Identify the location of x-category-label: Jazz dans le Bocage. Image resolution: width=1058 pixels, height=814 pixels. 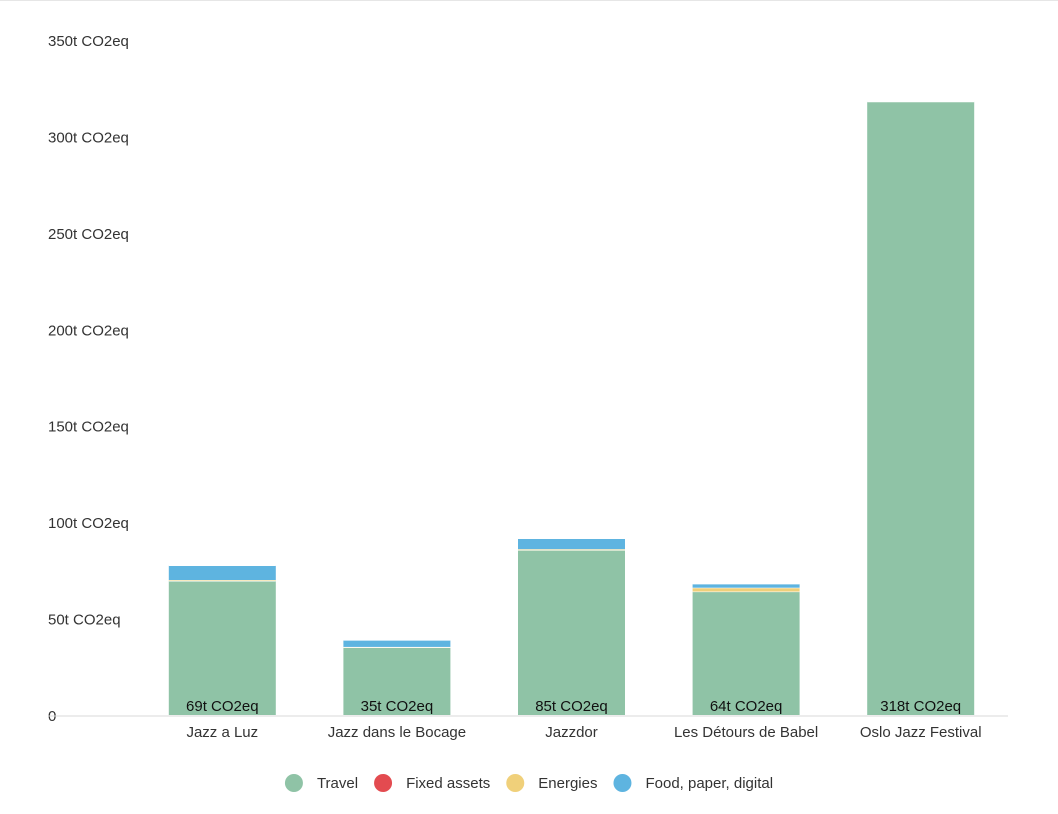
(397, 732).